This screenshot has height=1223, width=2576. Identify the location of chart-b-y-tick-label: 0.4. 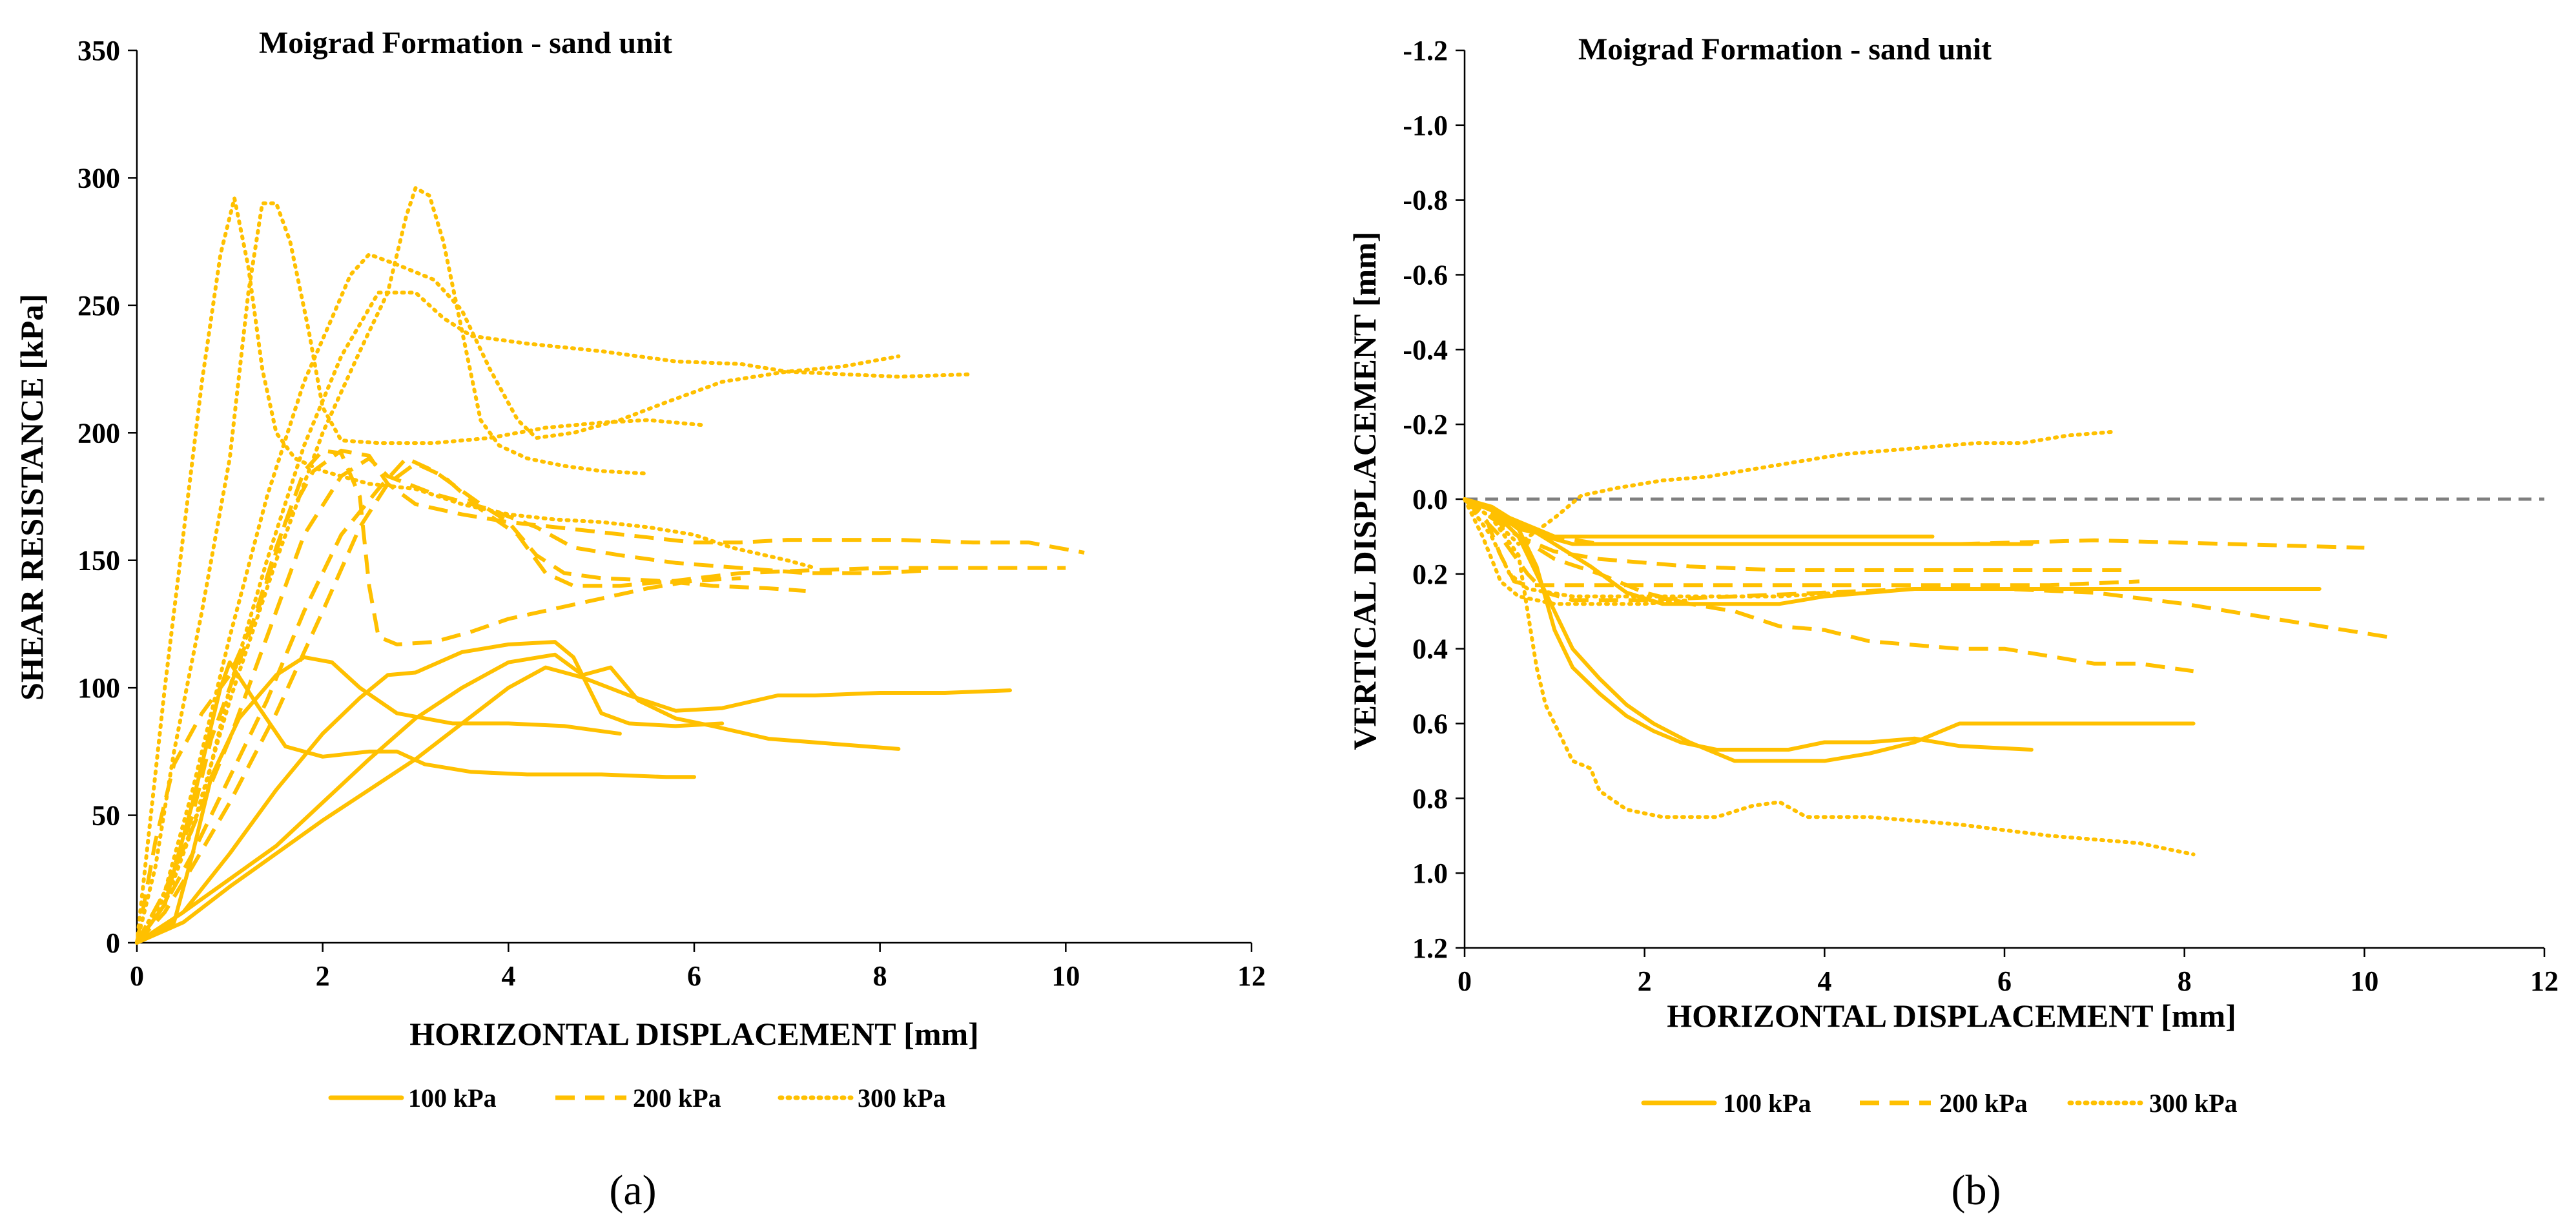
(1430, 649).